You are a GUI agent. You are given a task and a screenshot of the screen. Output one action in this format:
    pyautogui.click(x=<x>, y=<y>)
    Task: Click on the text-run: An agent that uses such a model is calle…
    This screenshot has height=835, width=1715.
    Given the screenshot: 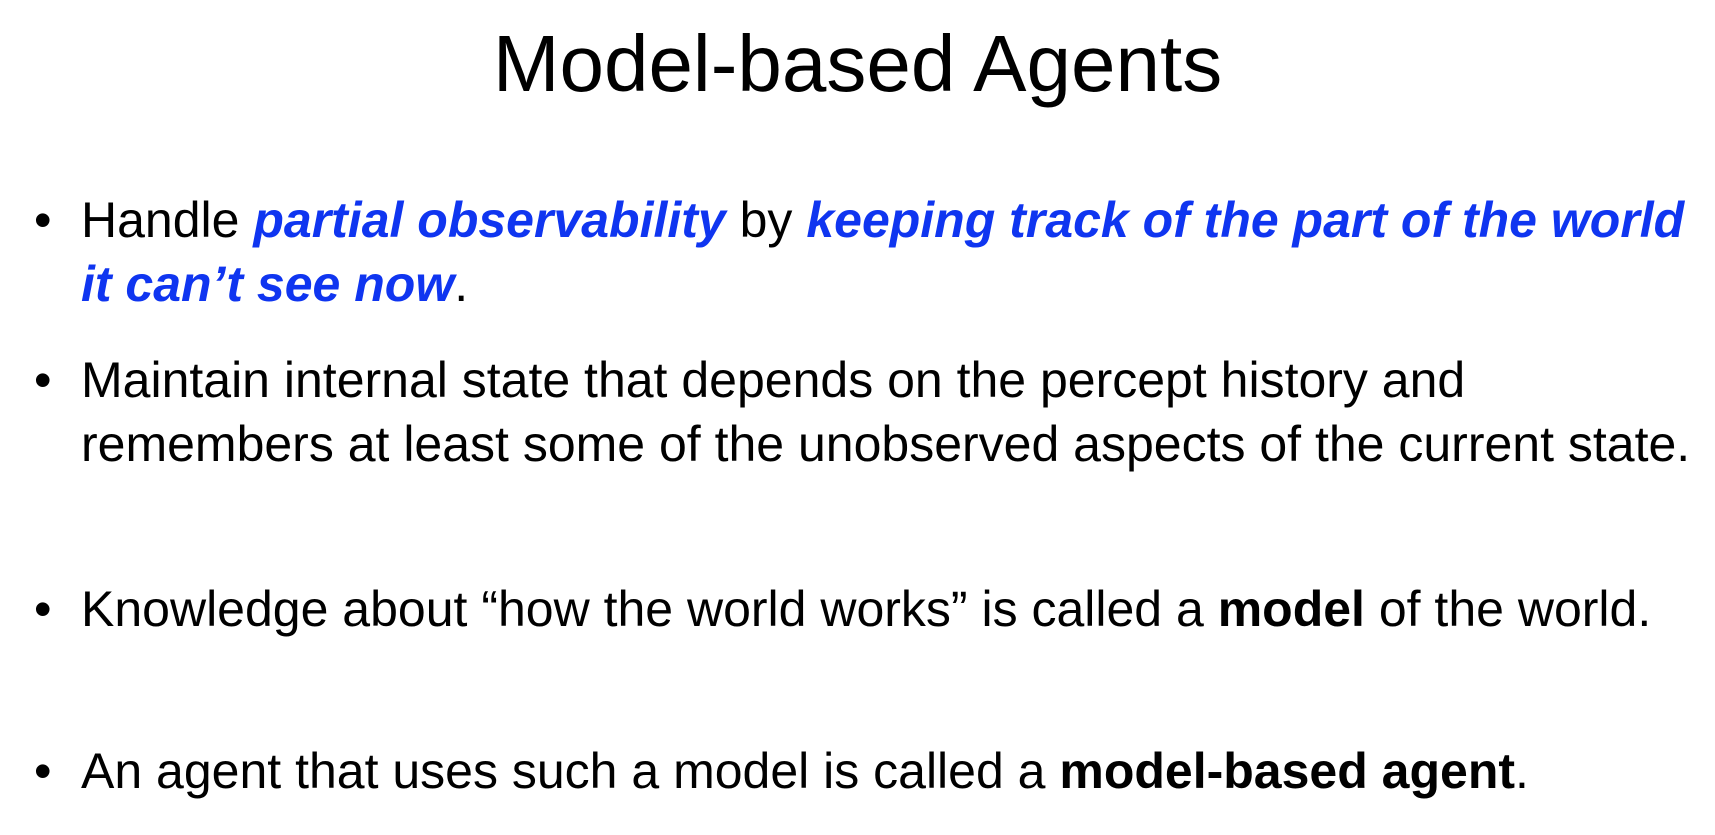 What is the action you would take?
    pyautogui.click(x=570, y=771)
    